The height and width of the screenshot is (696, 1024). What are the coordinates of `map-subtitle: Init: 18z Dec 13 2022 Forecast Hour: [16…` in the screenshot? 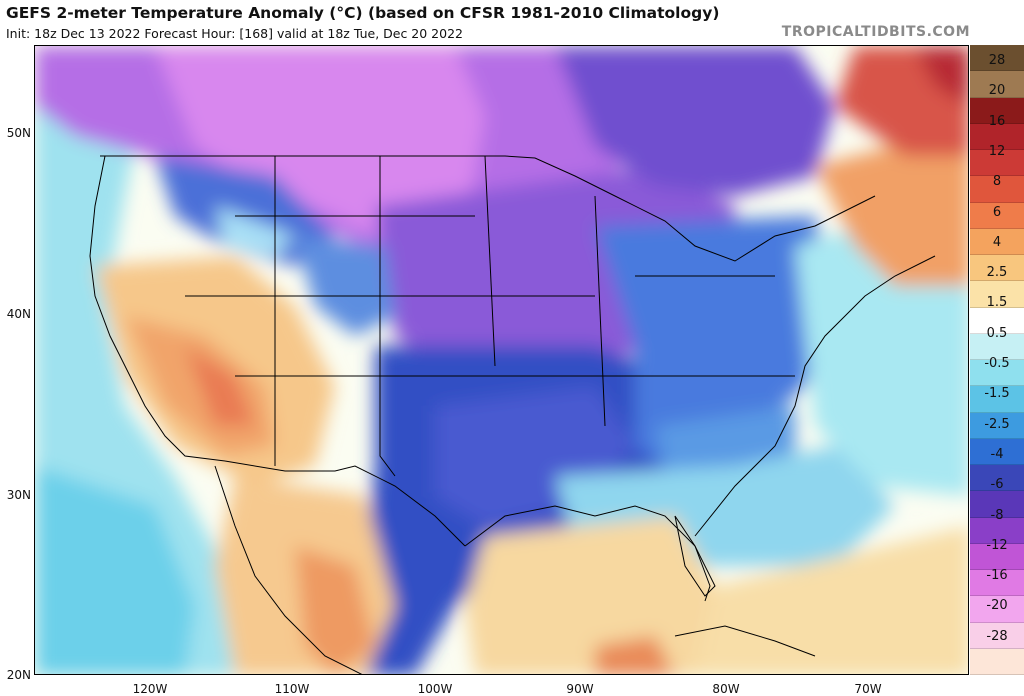 It's located at (234, 33).